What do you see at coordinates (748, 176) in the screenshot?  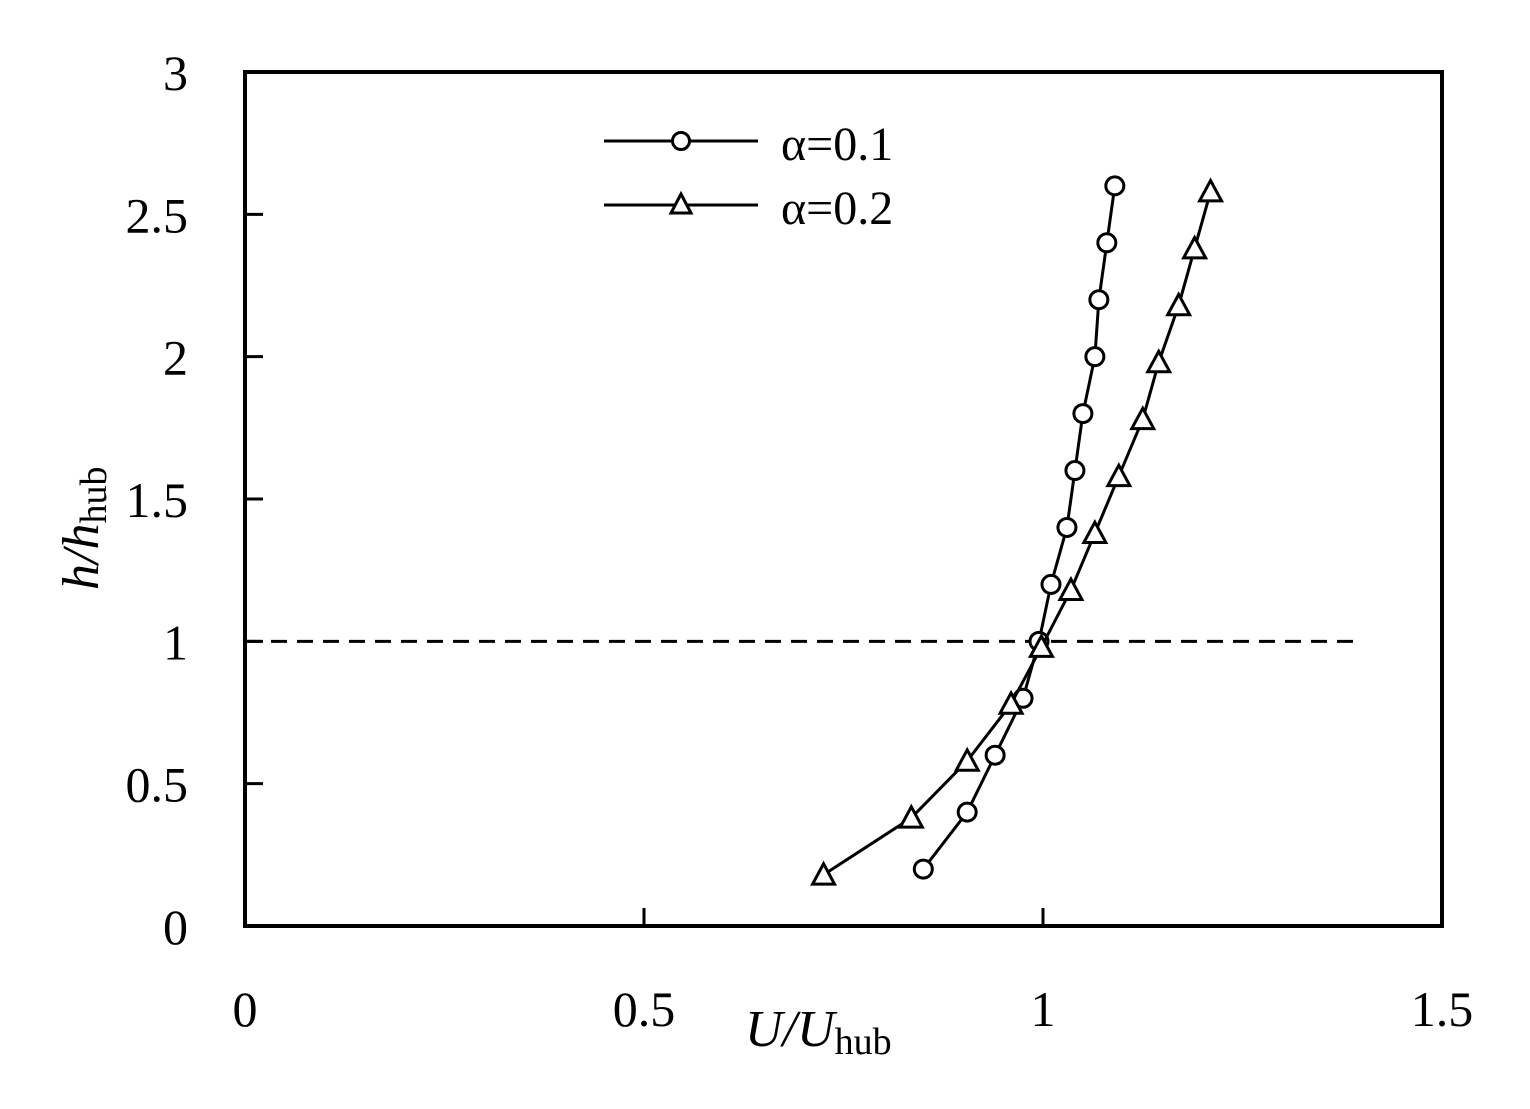 I see `legend: α=0.1 α=0.2` at bounding box center [748, 176].